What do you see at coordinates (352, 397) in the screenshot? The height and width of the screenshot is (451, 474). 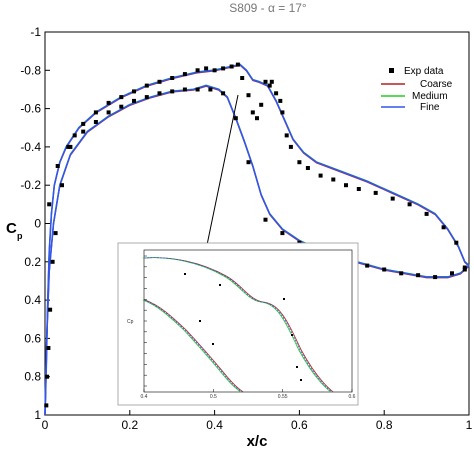 I see `inset-x-tick-label: 0.6` at bounding box center [352, 397].